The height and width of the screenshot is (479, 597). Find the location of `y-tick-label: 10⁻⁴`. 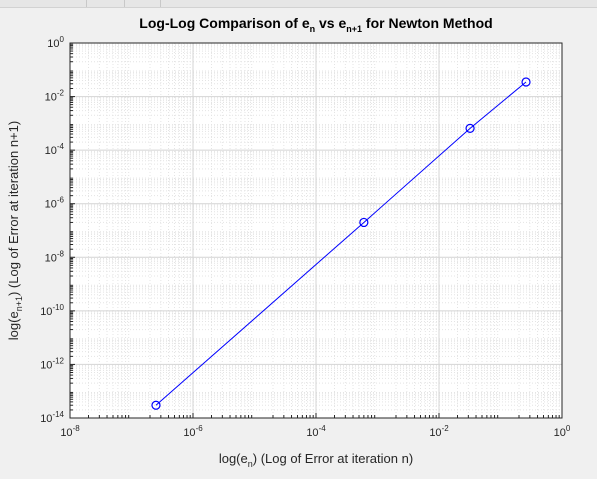

y-tick-label: 10⁻⁴ is located at coordinates (55, 149).